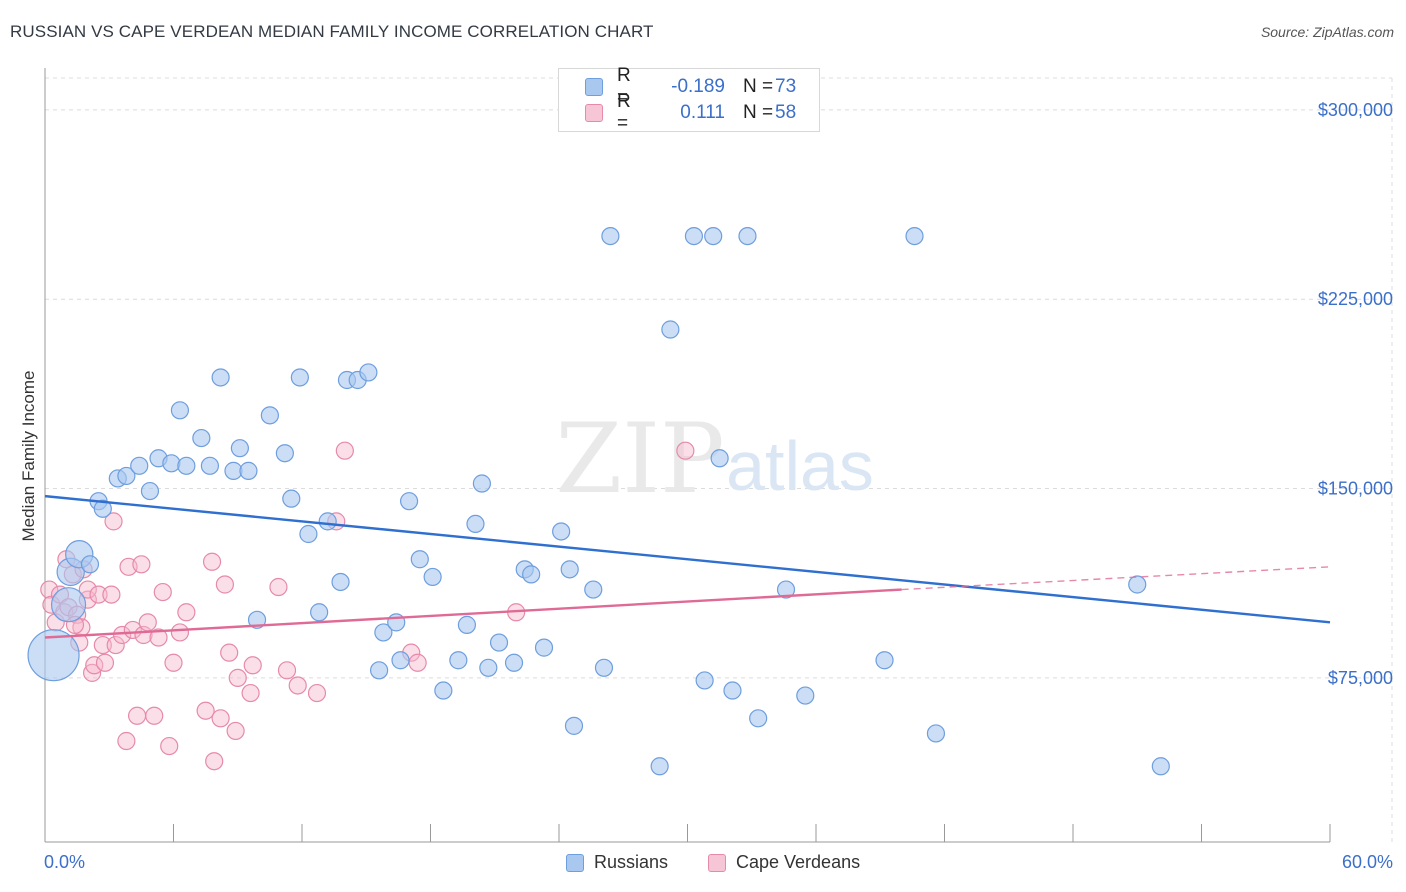 The width and height of the screenshot is (1406, 892). I want to click on russians-legend-label: Russians, so click(631, 862).